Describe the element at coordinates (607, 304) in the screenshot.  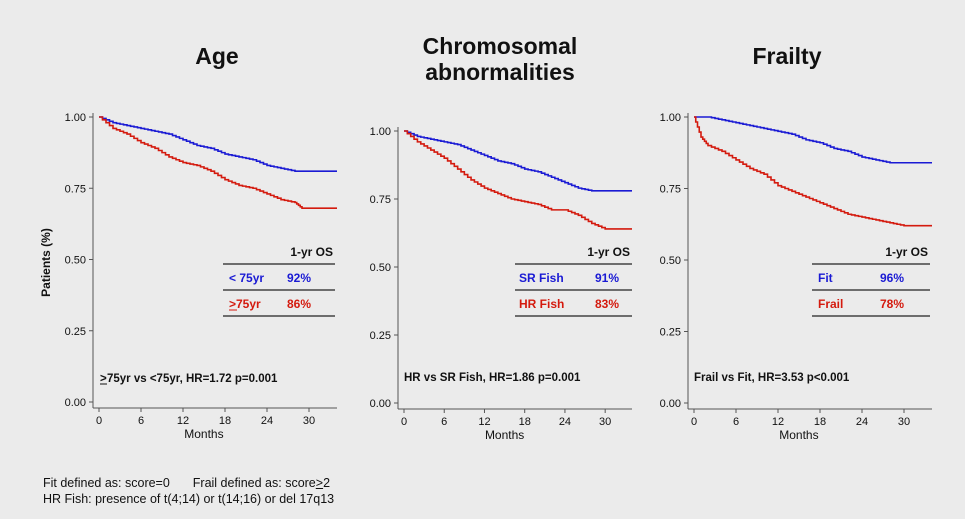
I see `os-row-value: 83%` at that location.